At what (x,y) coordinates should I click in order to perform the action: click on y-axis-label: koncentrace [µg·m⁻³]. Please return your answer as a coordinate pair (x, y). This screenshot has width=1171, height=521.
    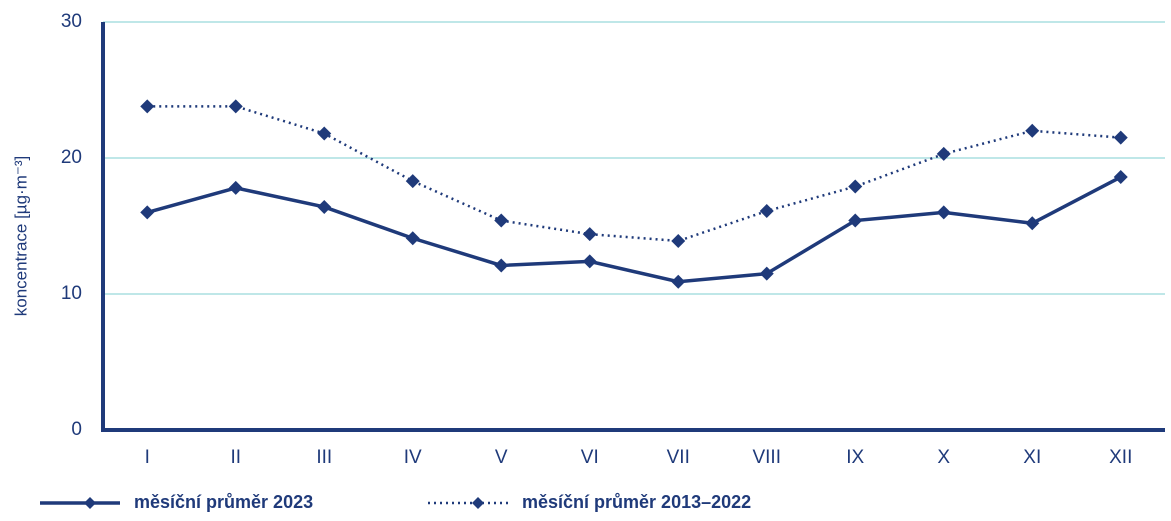
    Looking at the image, I should click on (20, 236).